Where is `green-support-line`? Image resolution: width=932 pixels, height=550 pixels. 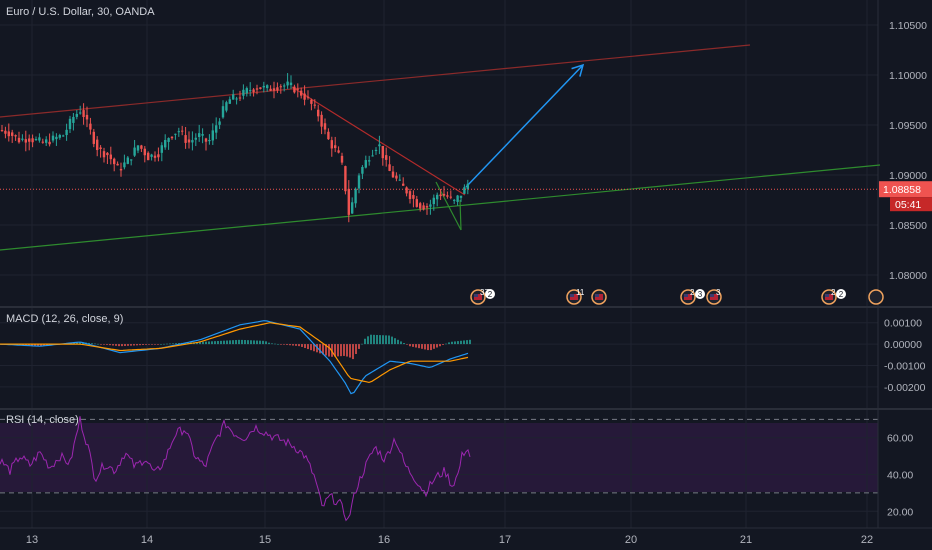
green-support-line is located at coordinates (440, 207).